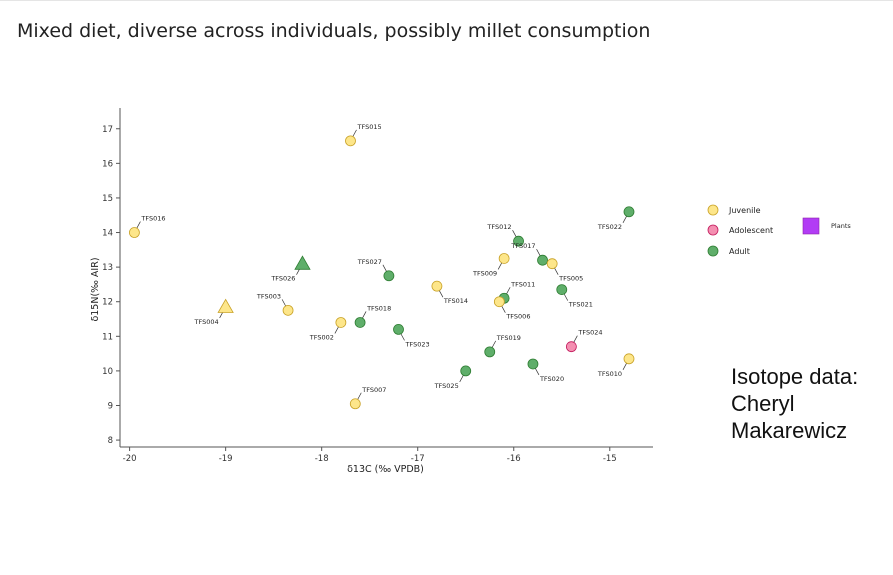 The height and width of the screenshot is (575, 893). I want to click on y-tick-label: 17, so click(107, 130).